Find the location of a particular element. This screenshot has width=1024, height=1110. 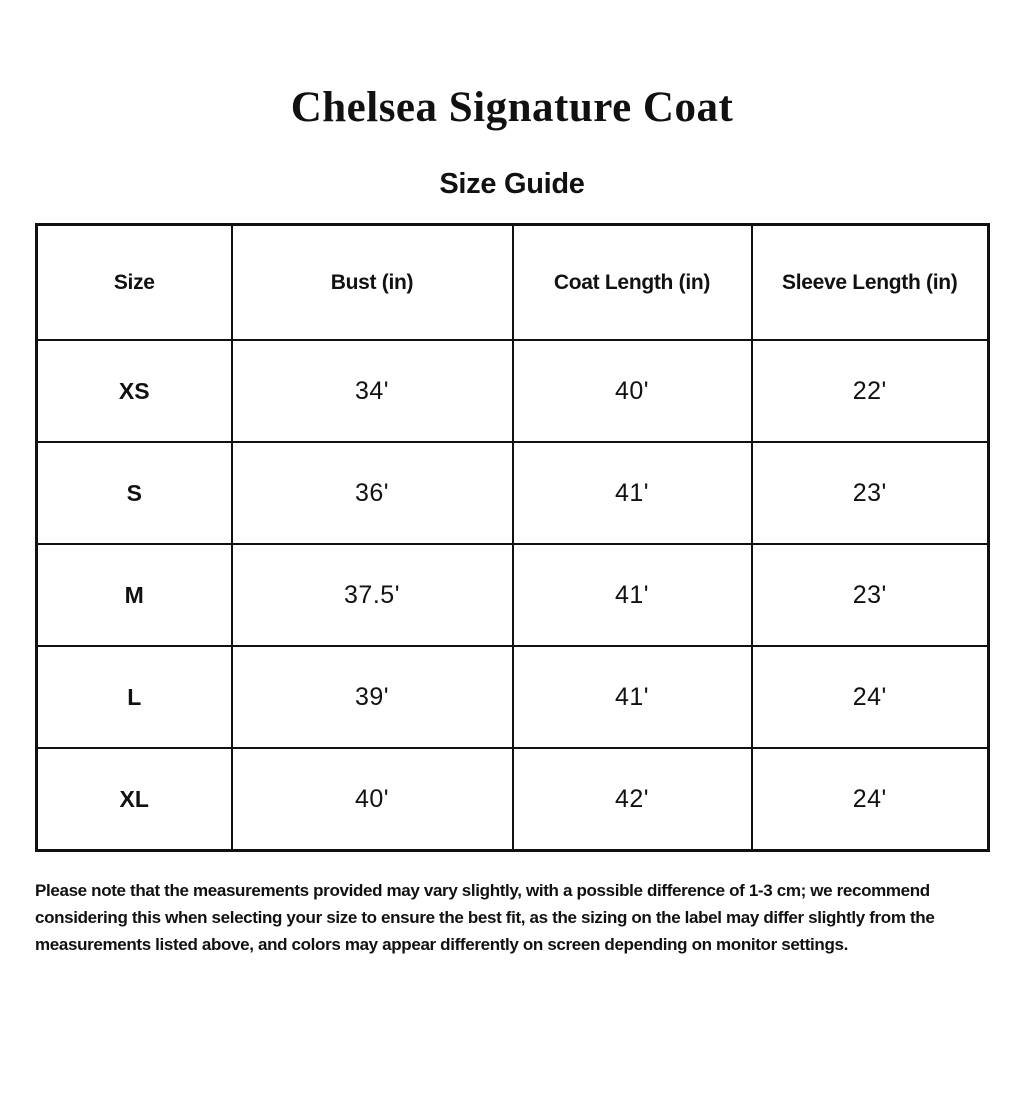

bust-value: 34' is located at coordinates (372, 391).